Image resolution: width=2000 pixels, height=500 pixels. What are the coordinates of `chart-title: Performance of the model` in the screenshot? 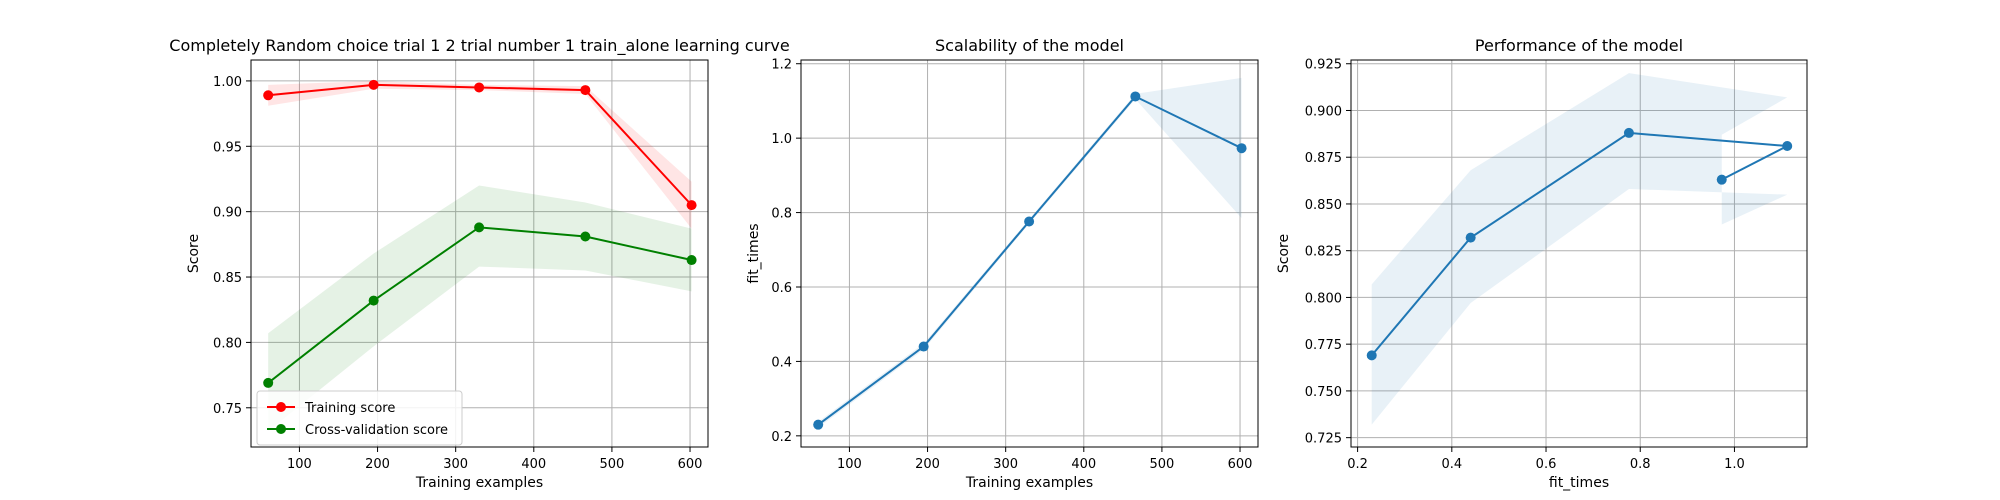 It's located at (1579, 45).